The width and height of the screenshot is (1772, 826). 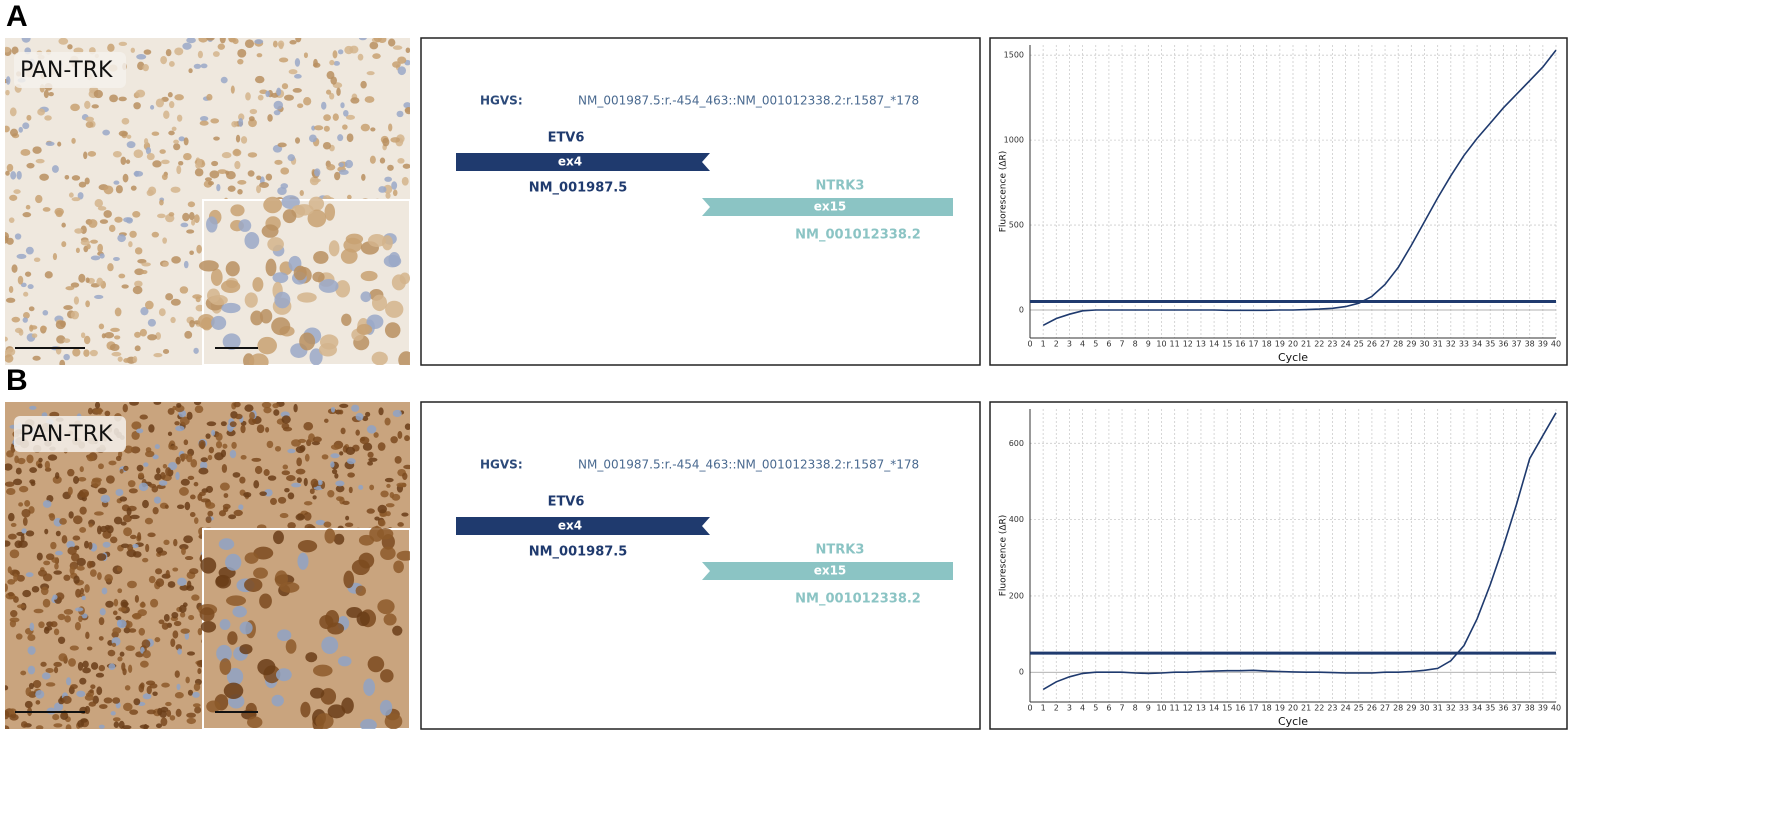 I want to click on x-tick-label: 4, so click(x=1082, y=708).